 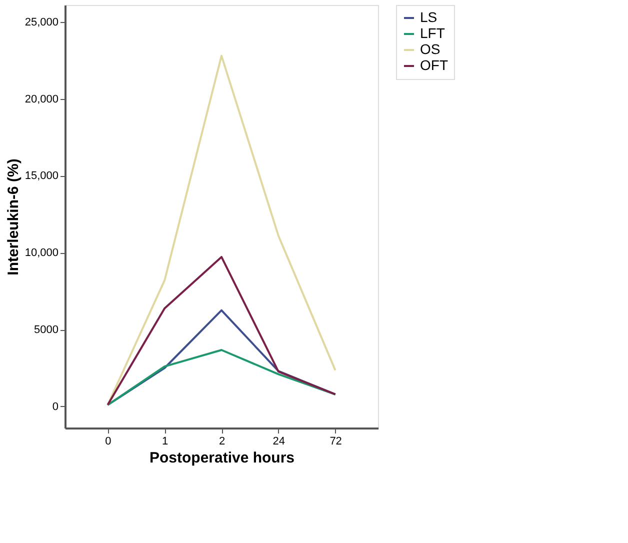 I want to click on y-tick-label: 0, so click(x=55, y=406).